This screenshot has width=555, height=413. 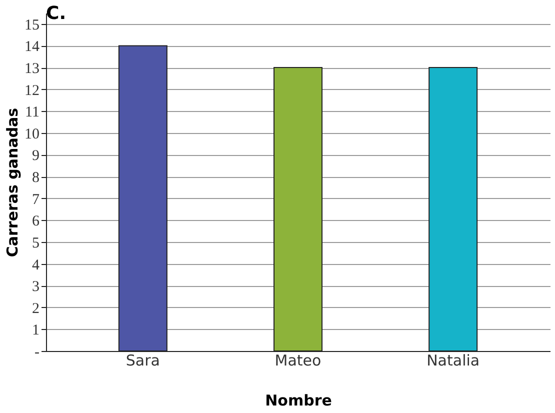 I want to click on y-tick-label: 13, so click(x=32, y=69).